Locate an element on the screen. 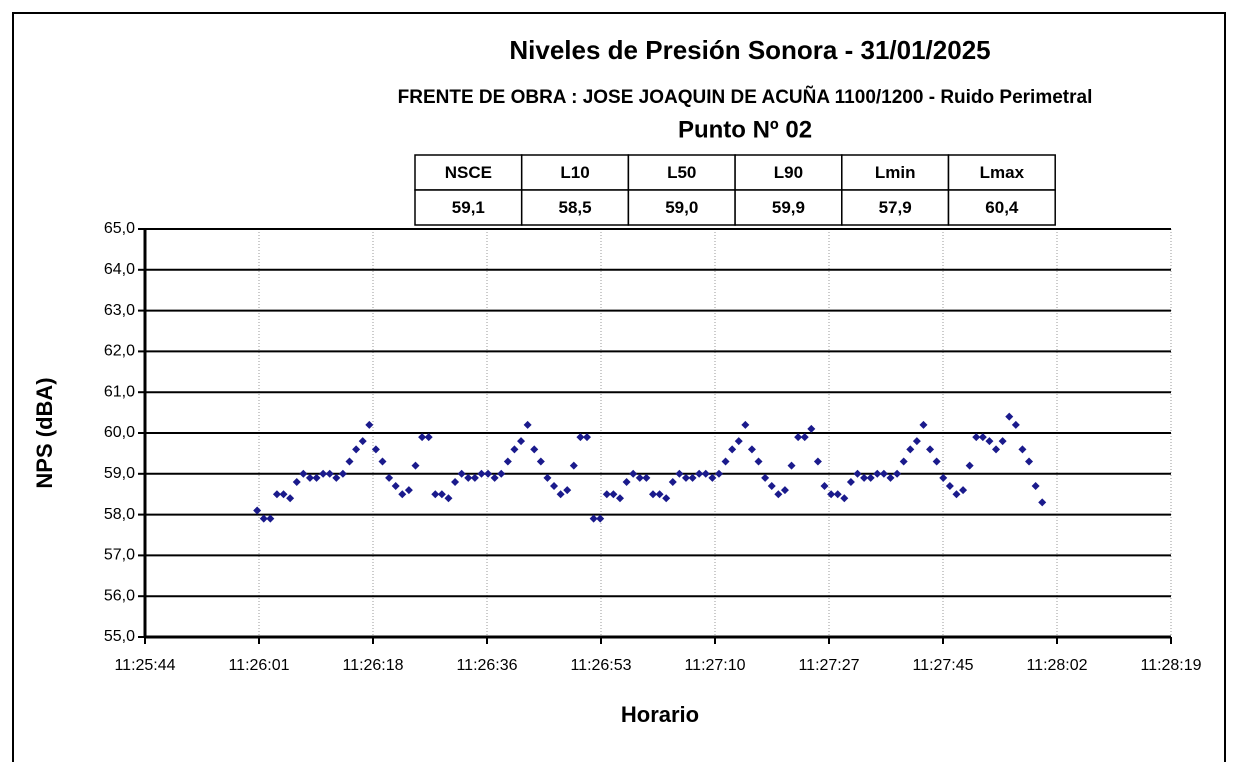 Image resolution: width=1238 pixels, height=762 pixels. table-header: Lmax is located at coordinates (1002, 172).